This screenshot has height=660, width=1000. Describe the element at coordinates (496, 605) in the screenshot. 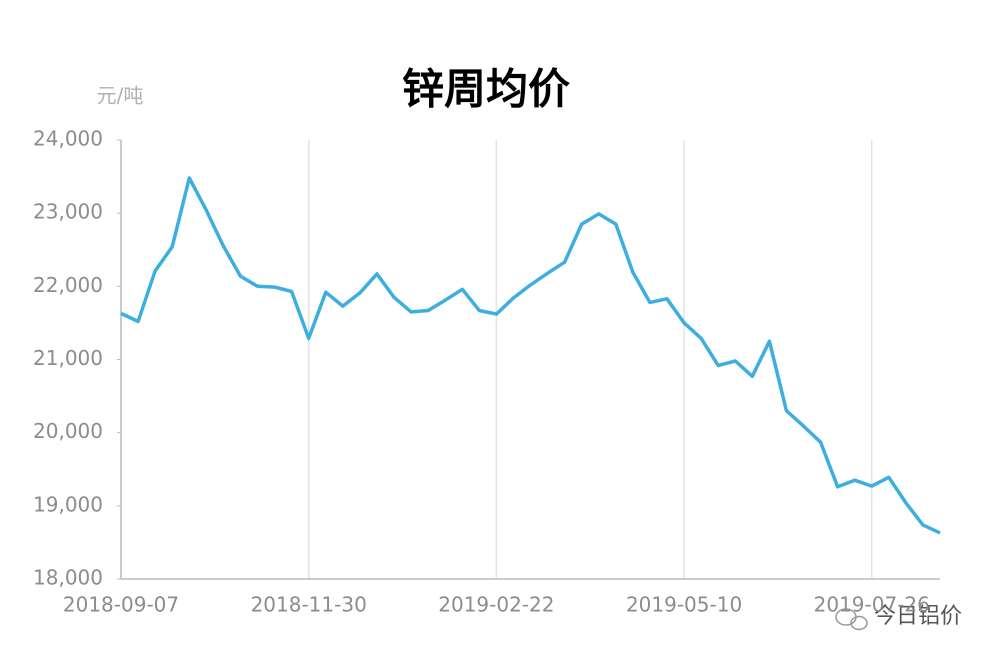

I see `x-tick-label: 2019-02-22` at that location.